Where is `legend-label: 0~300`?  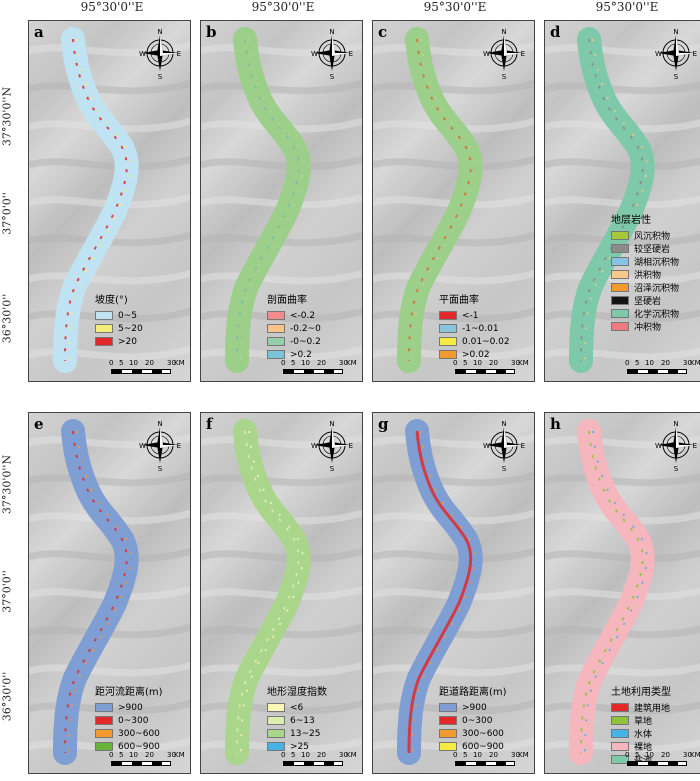
legend-label: 0~300 is located at coordinates (133, 720).